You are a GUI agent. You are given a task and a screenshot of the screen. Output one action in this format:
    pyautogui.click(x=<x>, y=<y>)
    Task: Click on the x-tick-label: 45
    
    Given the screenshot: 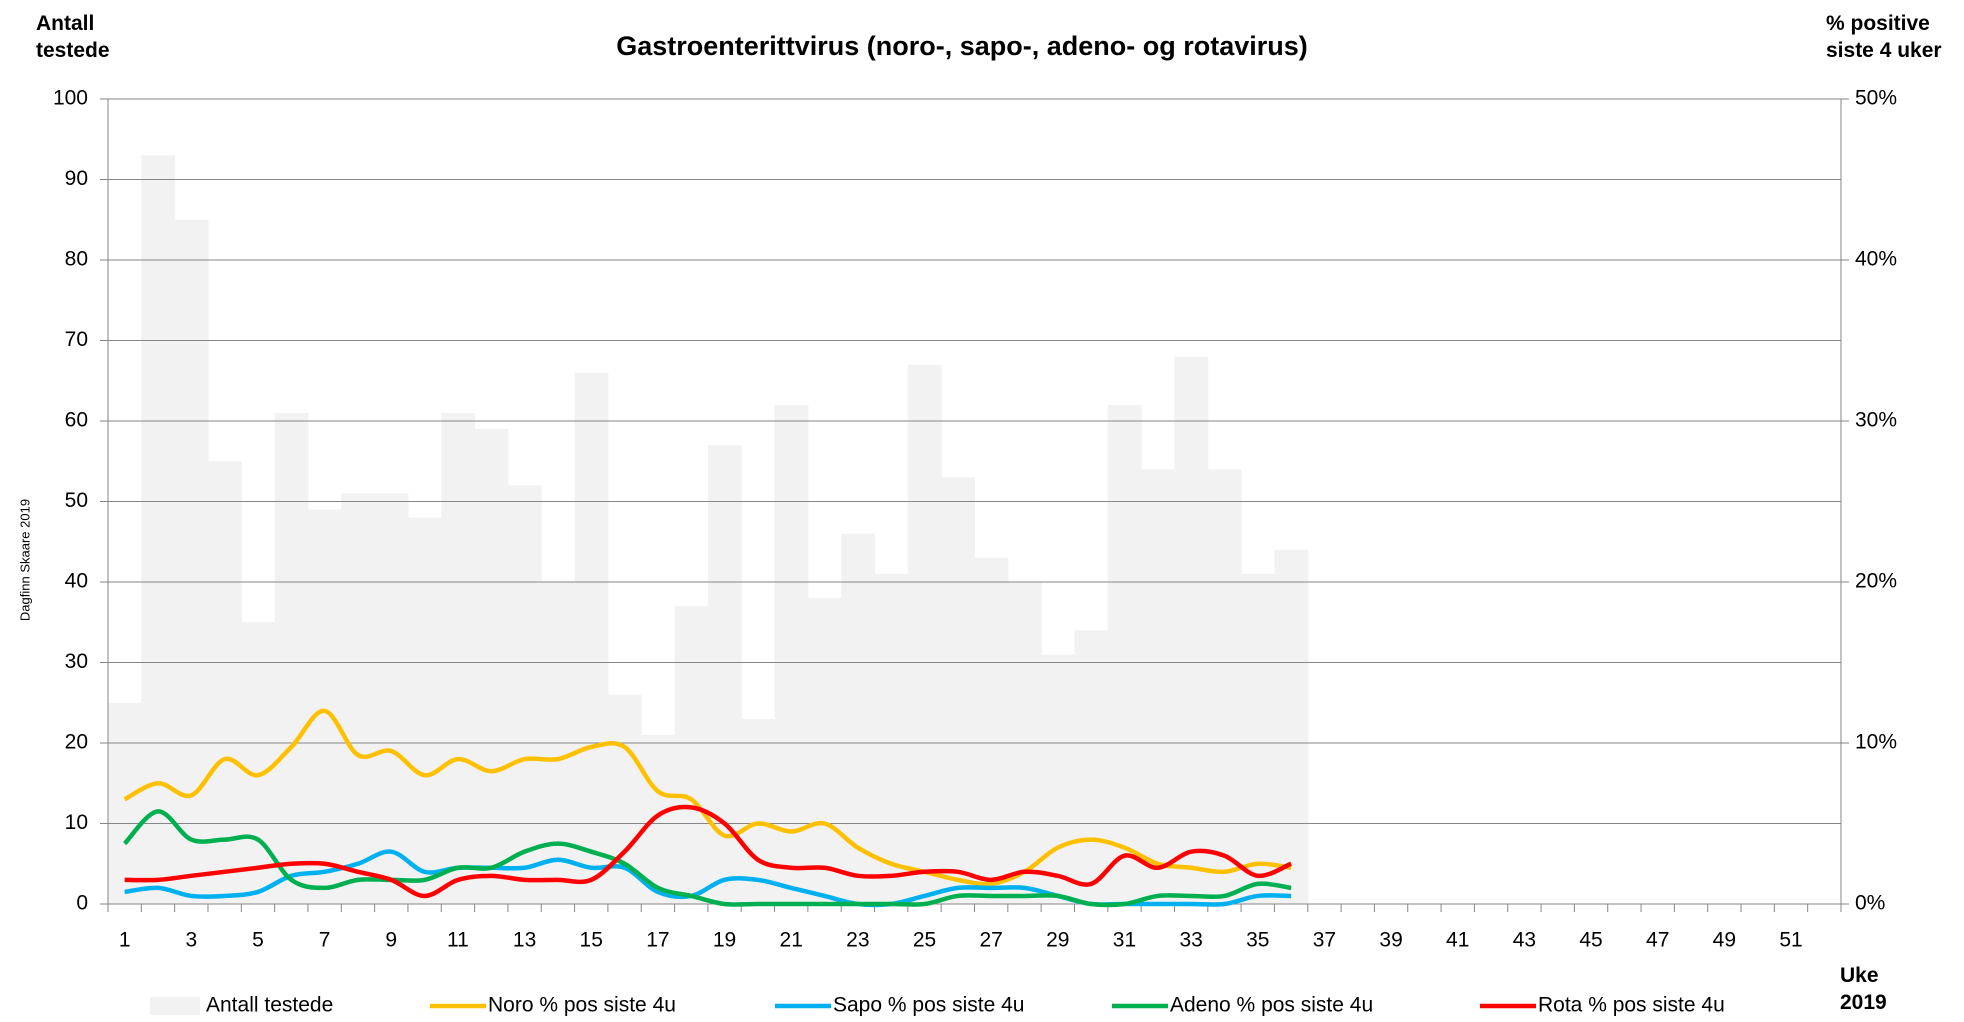 What is the action you would take?
    pyautogui.click(x=1590, y=940)
    